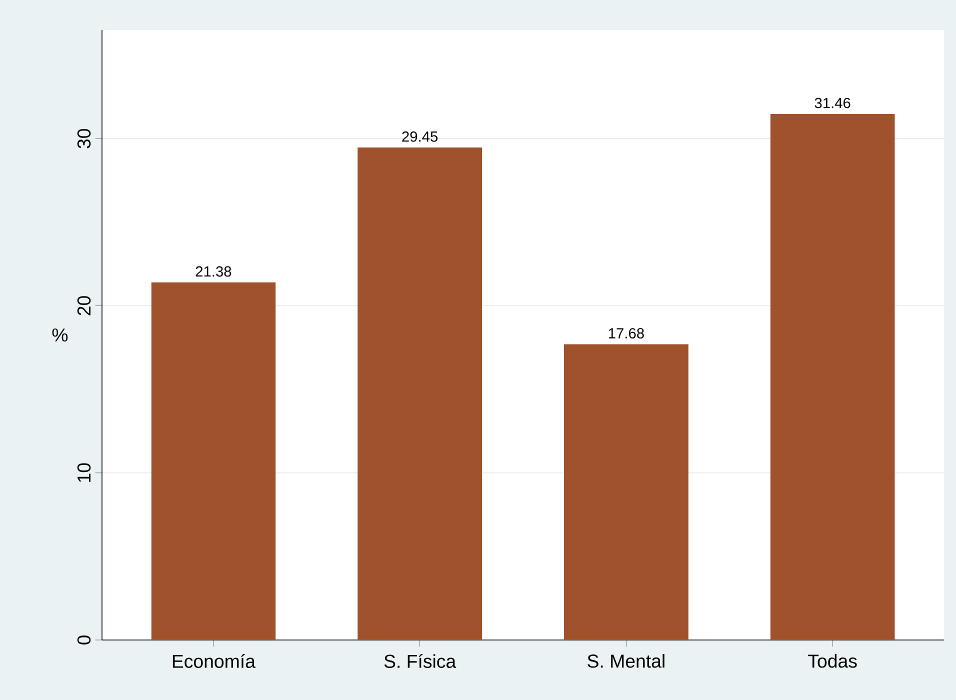 This screenshot has height=700, width=956. What do you see at coordinates (60, 335) in the screenshot?
I see `y-axis-title: %` at bounding box center [60, 335].